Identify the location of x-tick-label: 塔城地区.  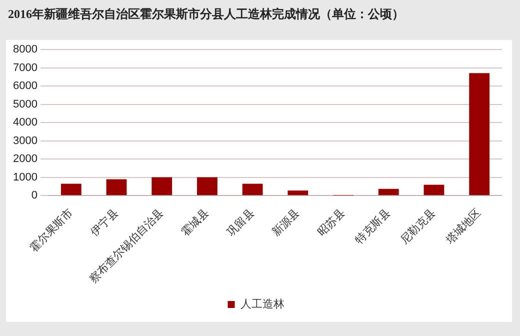
(463, 227).